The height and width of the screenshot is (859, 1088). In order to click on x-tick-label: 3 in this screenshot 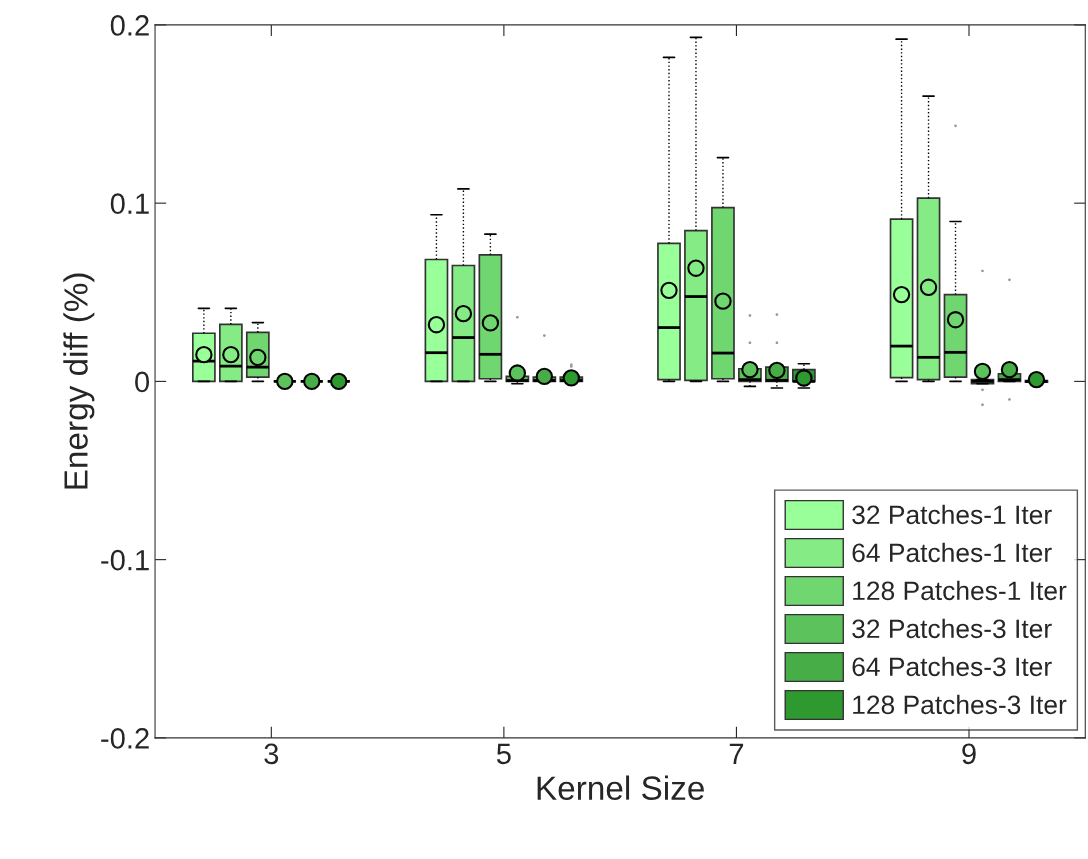, I will do `click(271, 754)`.